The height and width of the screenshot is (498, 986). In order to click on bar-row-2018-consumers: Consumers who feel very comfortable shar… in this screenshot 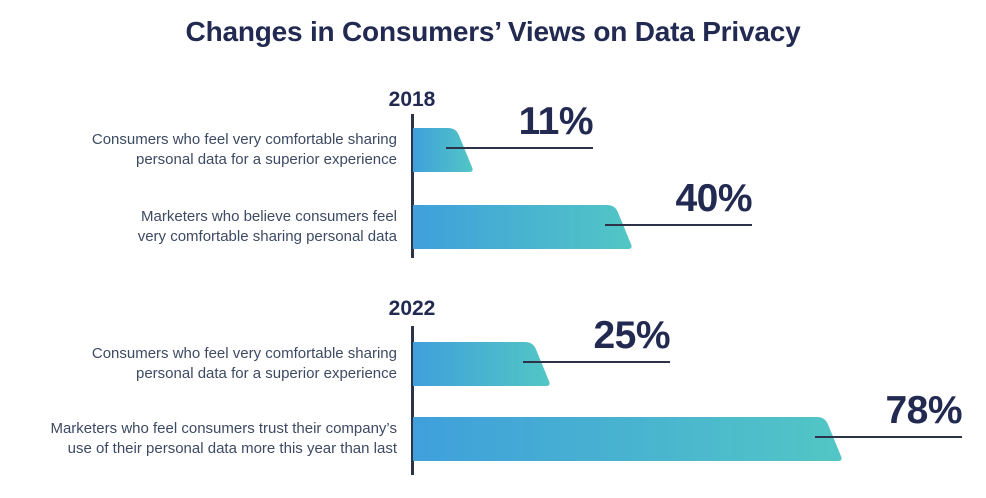, I will do `click(493, 136)`.